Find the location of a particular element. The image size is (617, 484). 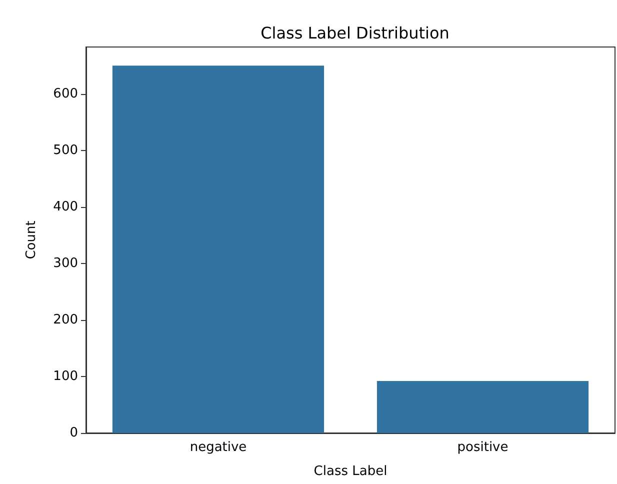

y-tick-label: 100 is located at coordinates (65, 376).